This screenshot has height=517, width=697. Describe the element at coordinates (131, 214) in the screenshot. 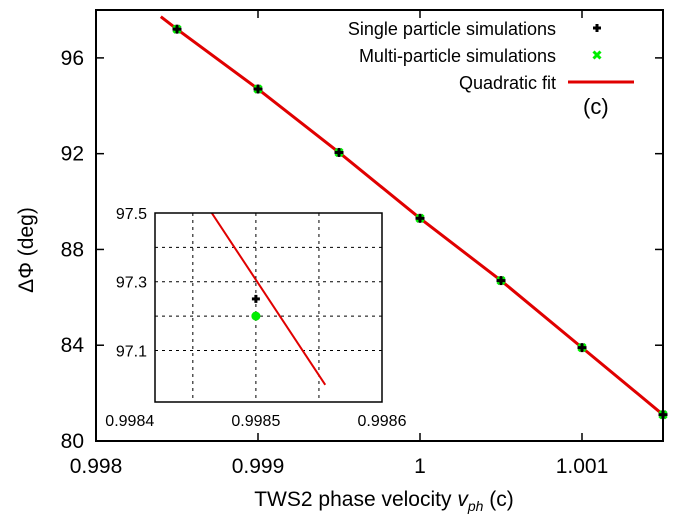

I see `inset-y-tick-label: 97.5` at that location.